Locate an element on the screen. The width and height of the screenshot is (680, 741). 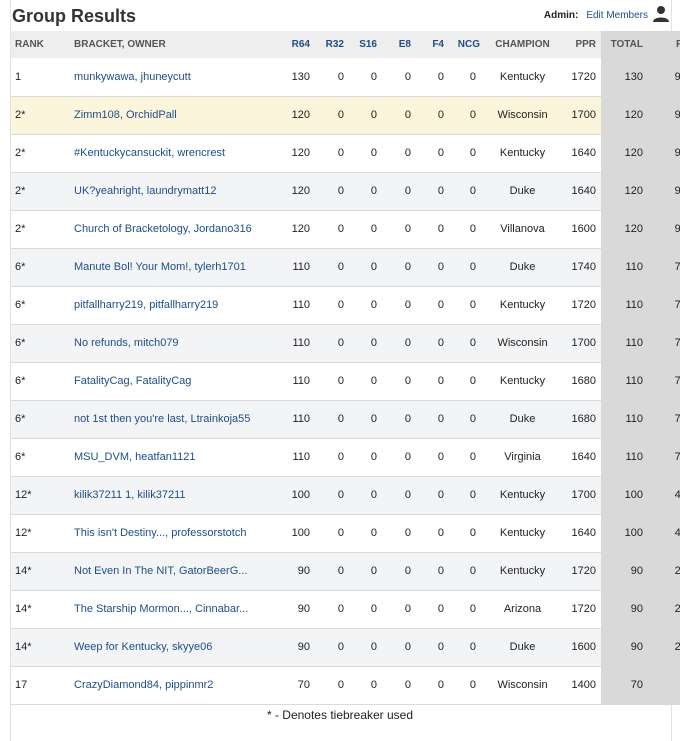
bracket-owner-link: Church of Bracketology, Jordano316 is located at coordinates (166, 229).